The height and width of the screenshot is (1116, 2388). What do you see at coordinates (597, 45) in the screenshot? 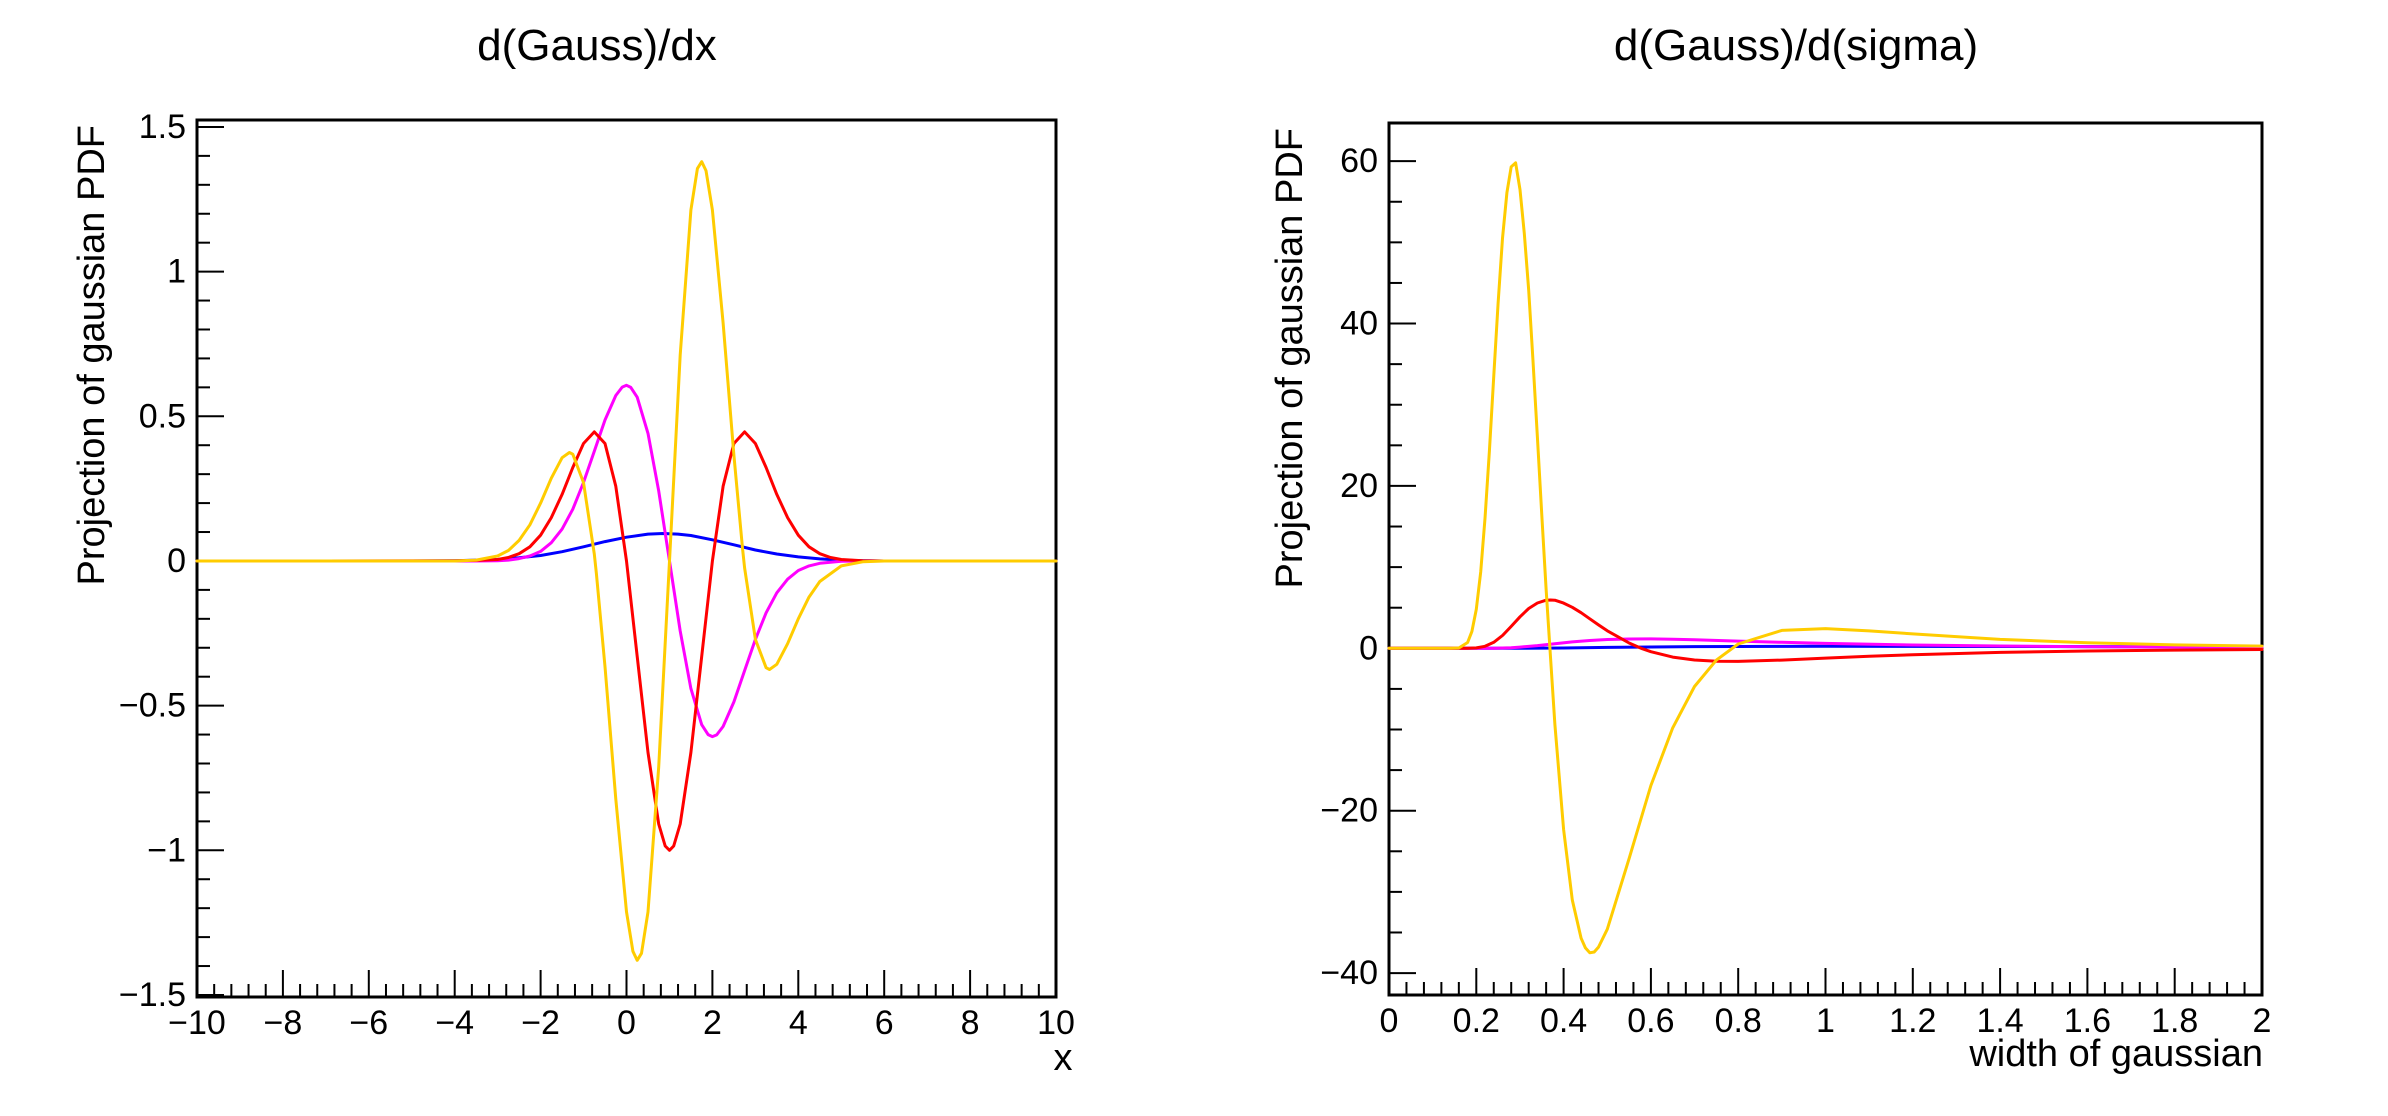
I see `page-title: d(Gauss)/dx` at bounding box center [597, 45].